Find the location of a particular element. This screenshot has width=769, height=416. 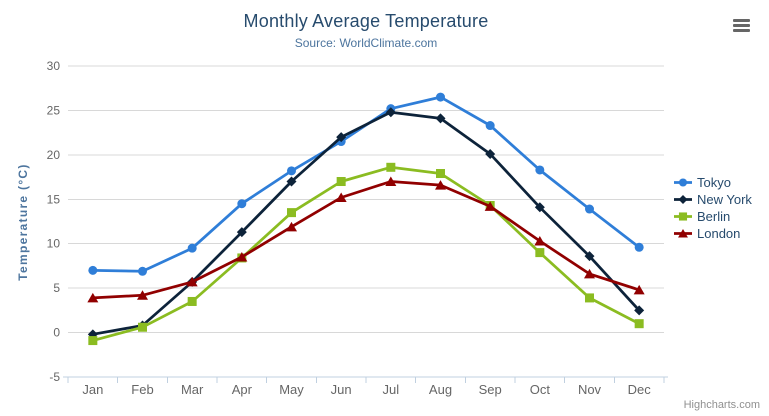

point-tokyo-Oct is located at coordinates (540, 170).